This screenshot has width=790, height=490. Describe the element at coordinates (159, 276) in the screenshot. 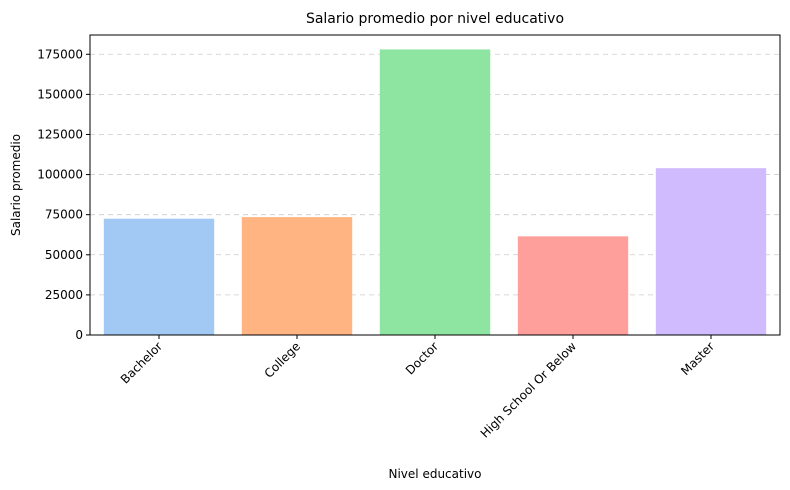

I see `bar-bachelor` at that location.